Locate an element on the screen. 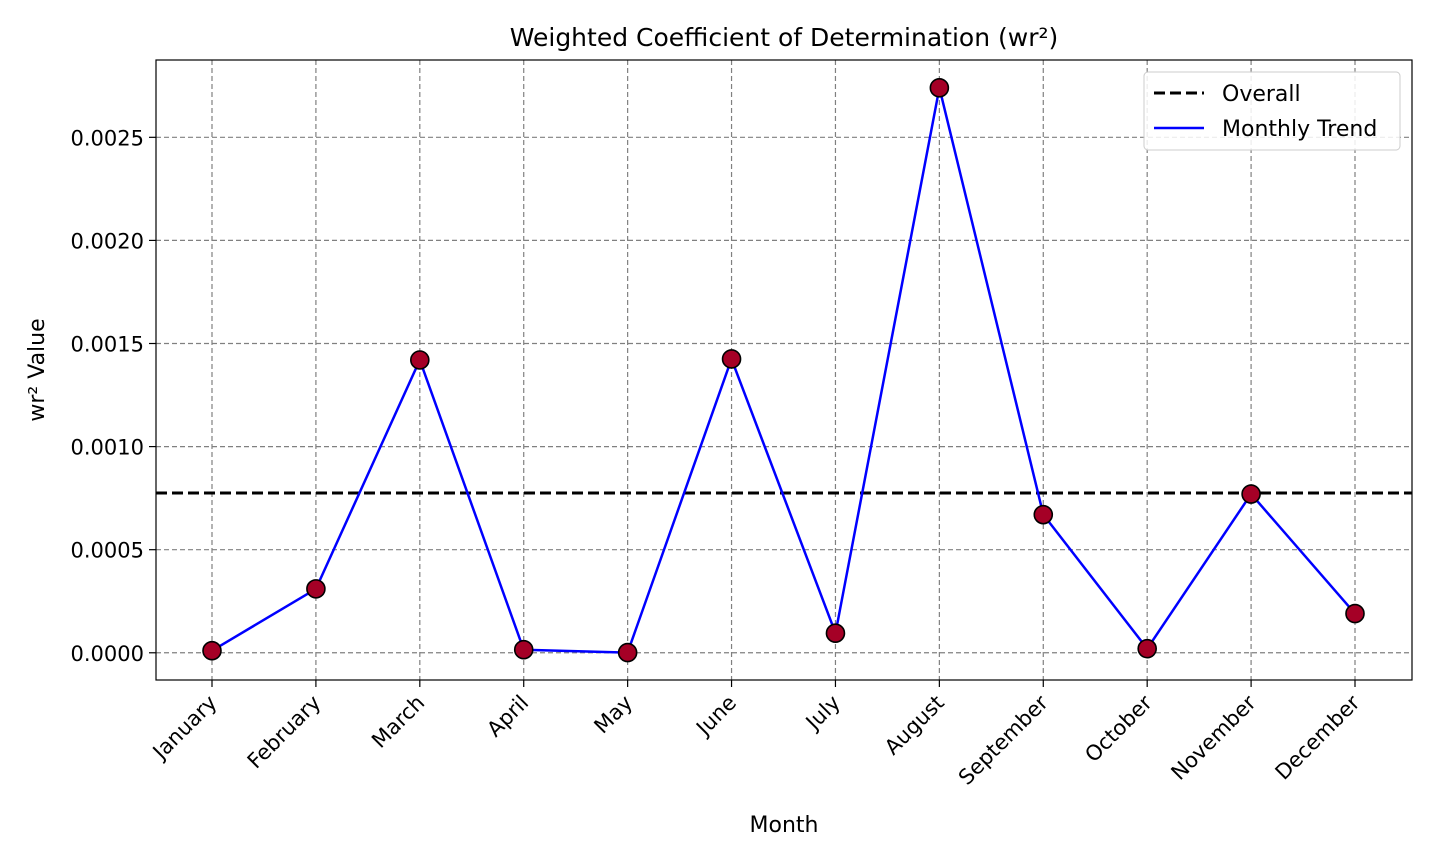 This screenshot has width=1440, height=864. y-axis: 0.0000 0.0005 0.0010 0.0015 0.0020 0.0025 is located at coordinates (113, 396).